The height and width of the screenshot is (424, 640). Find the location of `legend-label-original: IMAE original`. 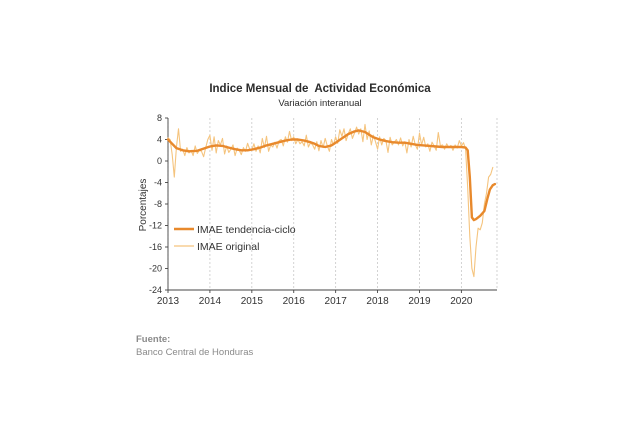

legend-label-original: IMAE original is located at coordinates (228, 247).